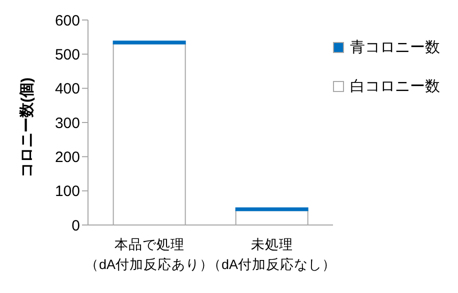  I want to click on y-tick-label: 200, so click(67, 157).